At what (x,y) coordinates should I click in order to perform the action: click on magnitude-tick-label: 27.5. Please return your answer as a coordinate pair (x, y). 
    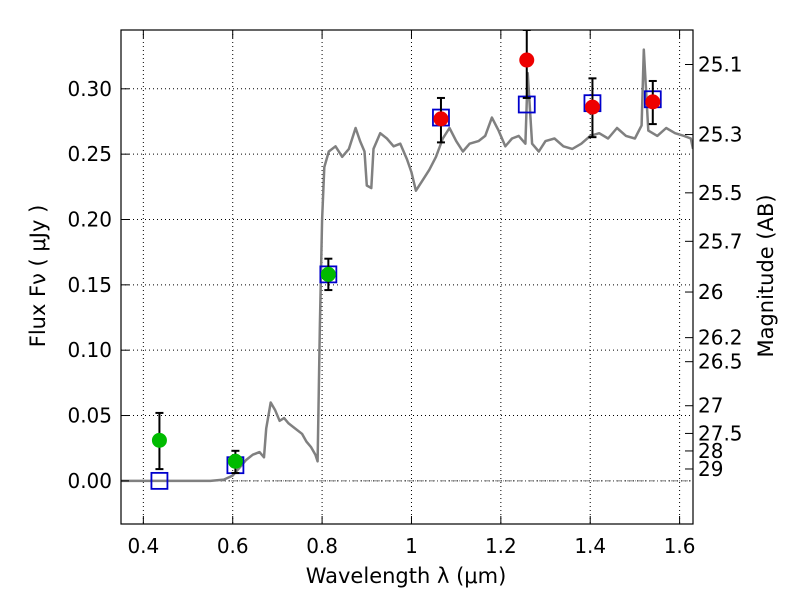
    Looking at the image, I should click on (720, 433).